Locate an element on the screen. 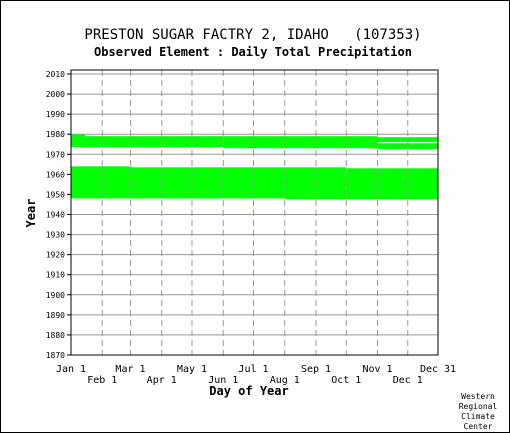 This screenshot has width=510, height=433. y-tick-label: 1990 is located at coordinates (55, 114).